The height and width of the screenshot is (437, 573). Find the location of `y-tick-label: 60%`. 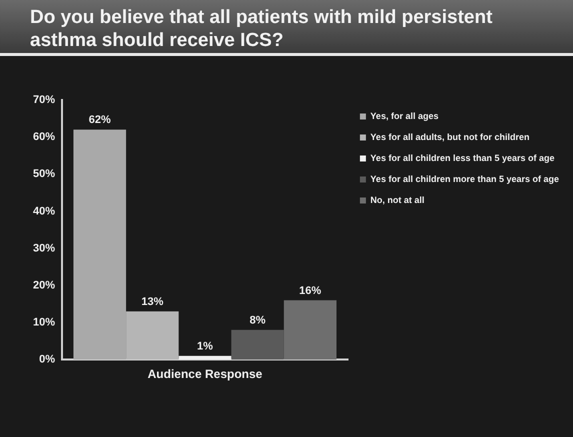

y-tick-label: 60% is located at coordinates (44, 137).